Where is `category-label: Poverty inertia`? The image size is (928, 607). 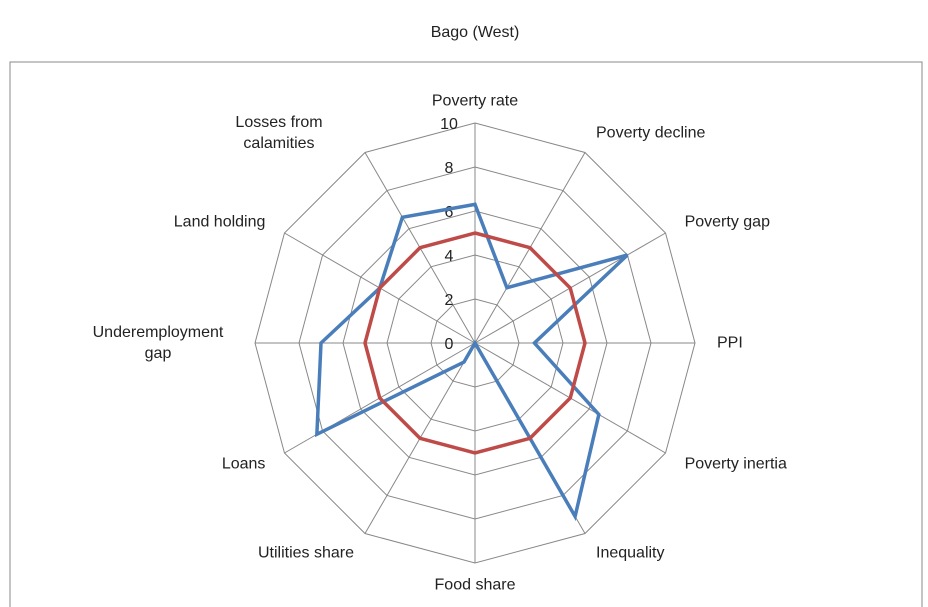 category-label: Poverty inertia is located at coordinates (735, 464).